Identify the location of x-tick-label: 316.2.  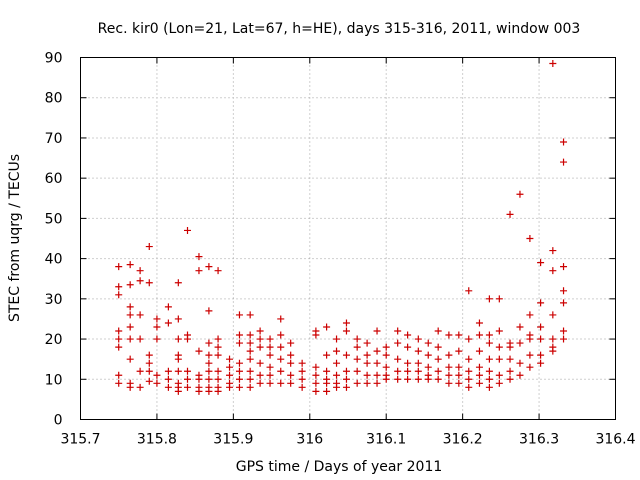
(463, 440).